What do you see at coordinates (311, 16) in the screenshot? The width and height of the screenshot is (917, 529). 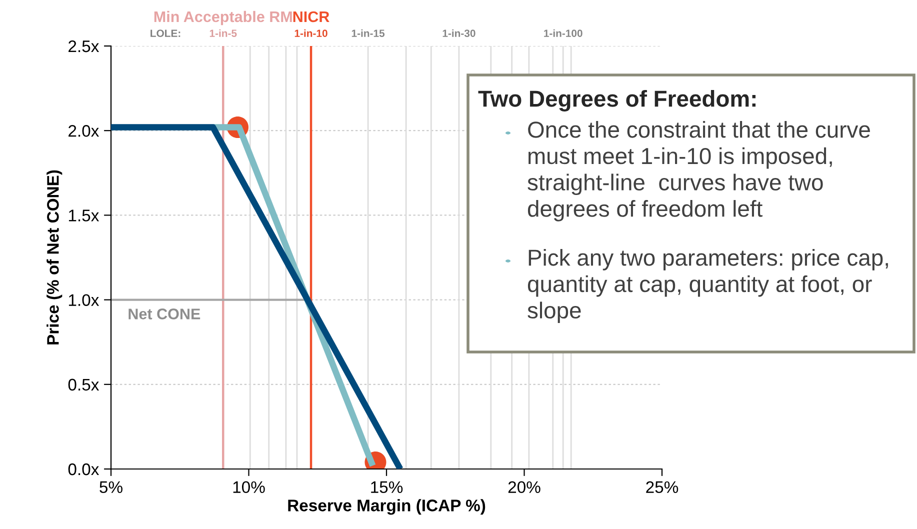 I see `annotation: NICR` at bounding box center [311, 16].